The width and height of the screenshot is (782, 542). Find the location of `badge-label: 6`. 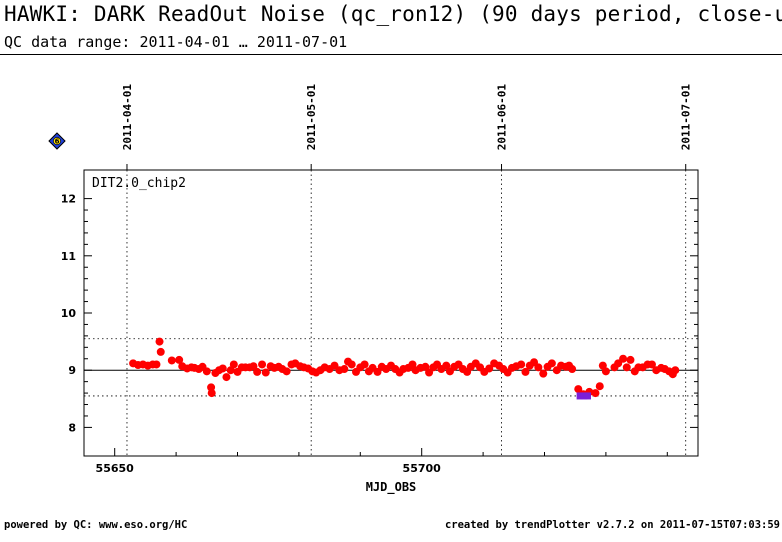

badge-label: 6 is located at coordinates (57, 142).